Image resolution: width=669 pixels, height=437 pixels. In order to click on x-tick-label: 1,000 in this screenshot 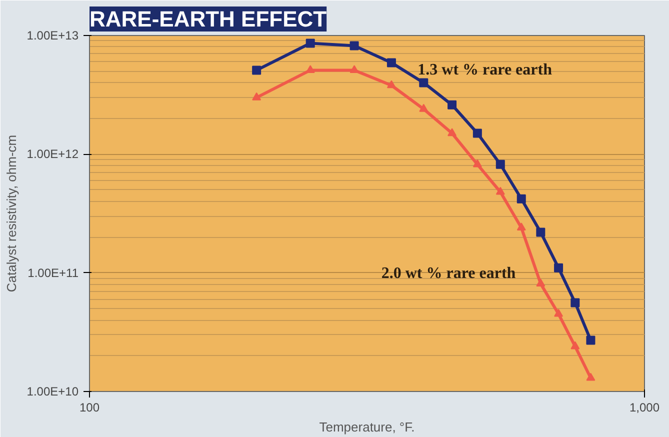, I will do `click(644, 407)`.